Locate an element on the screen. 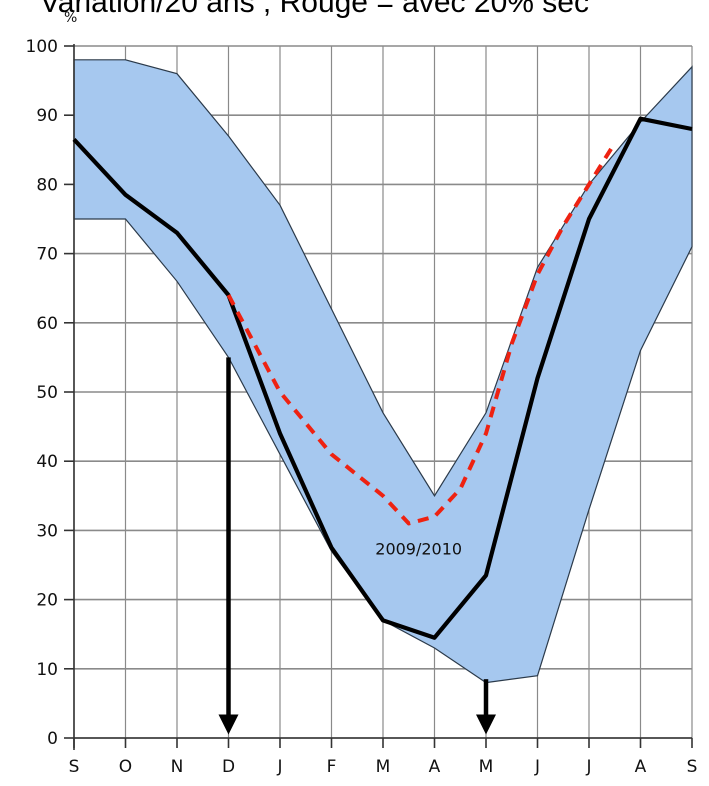 The image size is (709, 786). x-tick-label: F is located at coordinates (332, 767).